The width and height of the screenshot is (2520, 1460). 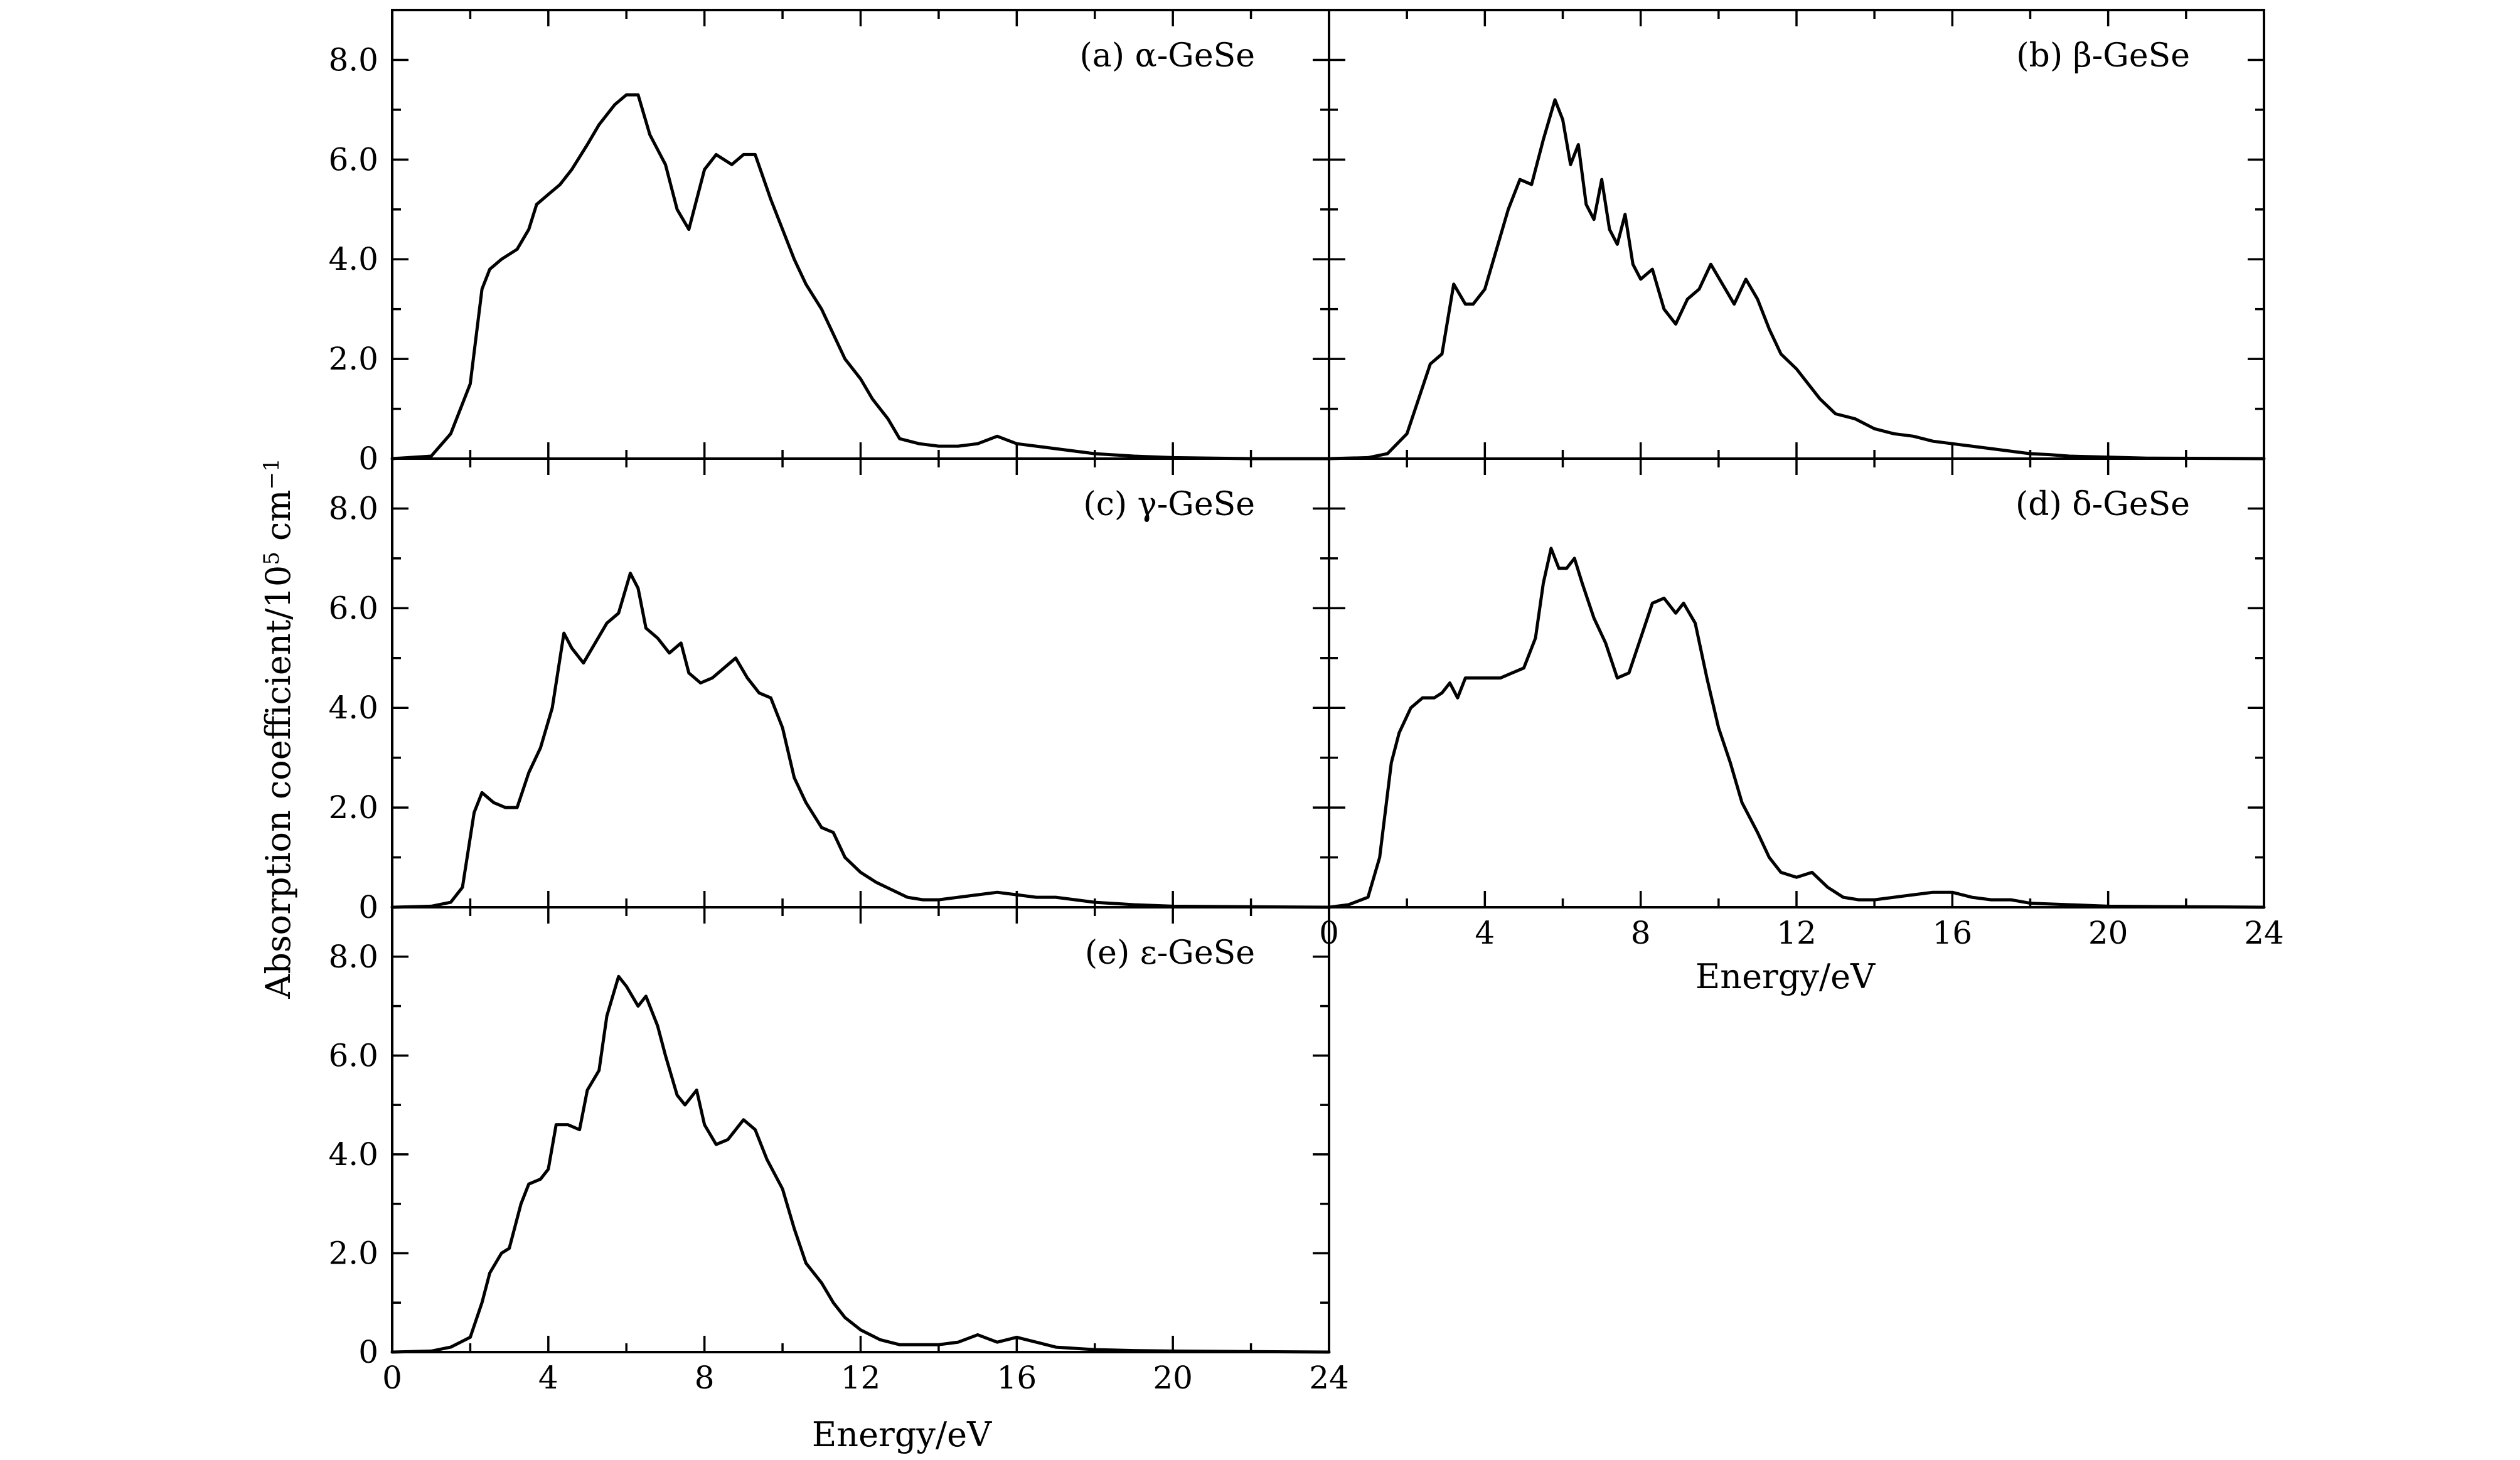 What do you see at coordinates (1785, 977) in the screenshot?
I see `x-axis-title-right: Energy/eV` at bounding box center [1785, 977].